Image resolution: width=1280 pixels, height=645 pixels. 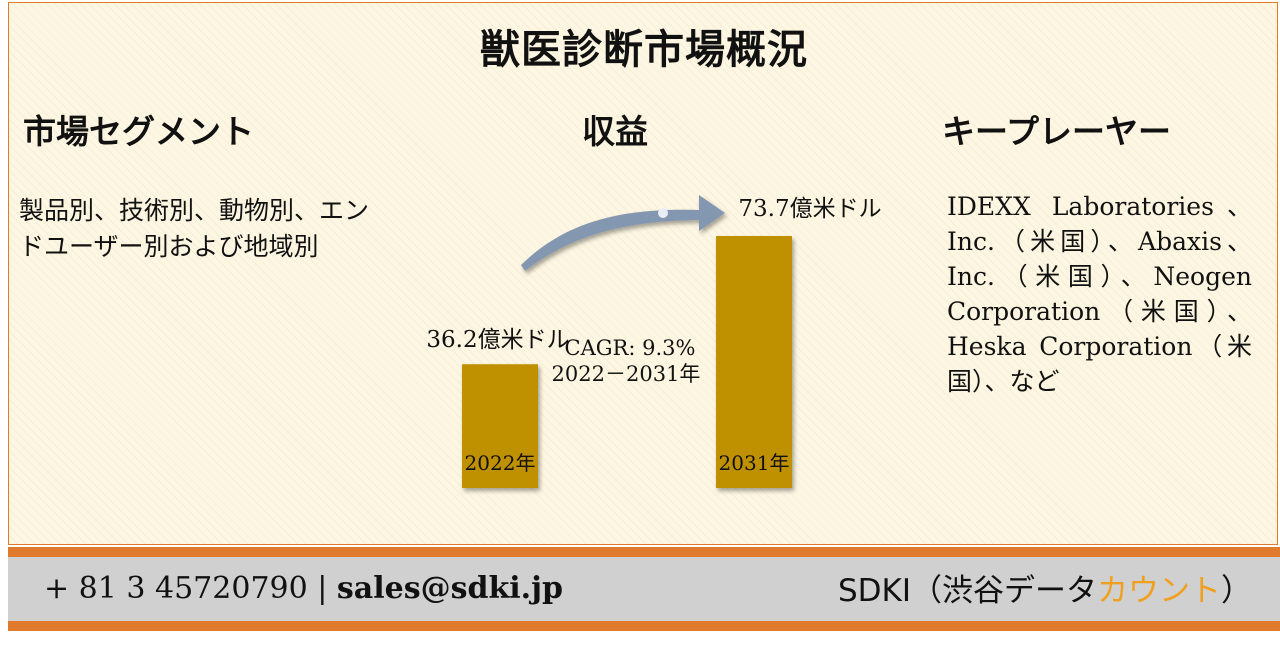 I want to click on page-title: 獣医診断市場概況, so click(x=644, y=49).